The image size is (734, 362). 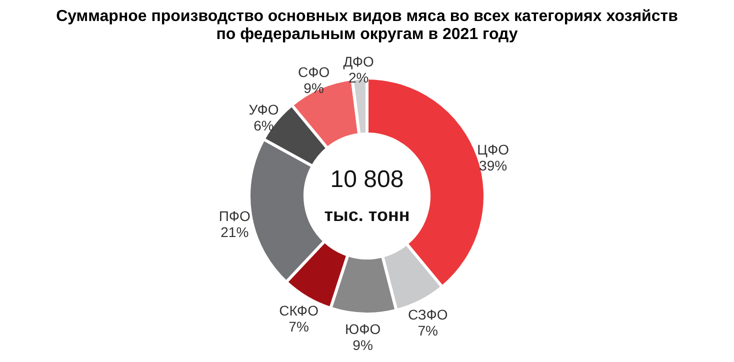 I want to click on text: 10 808, so click(x=367, y=179).